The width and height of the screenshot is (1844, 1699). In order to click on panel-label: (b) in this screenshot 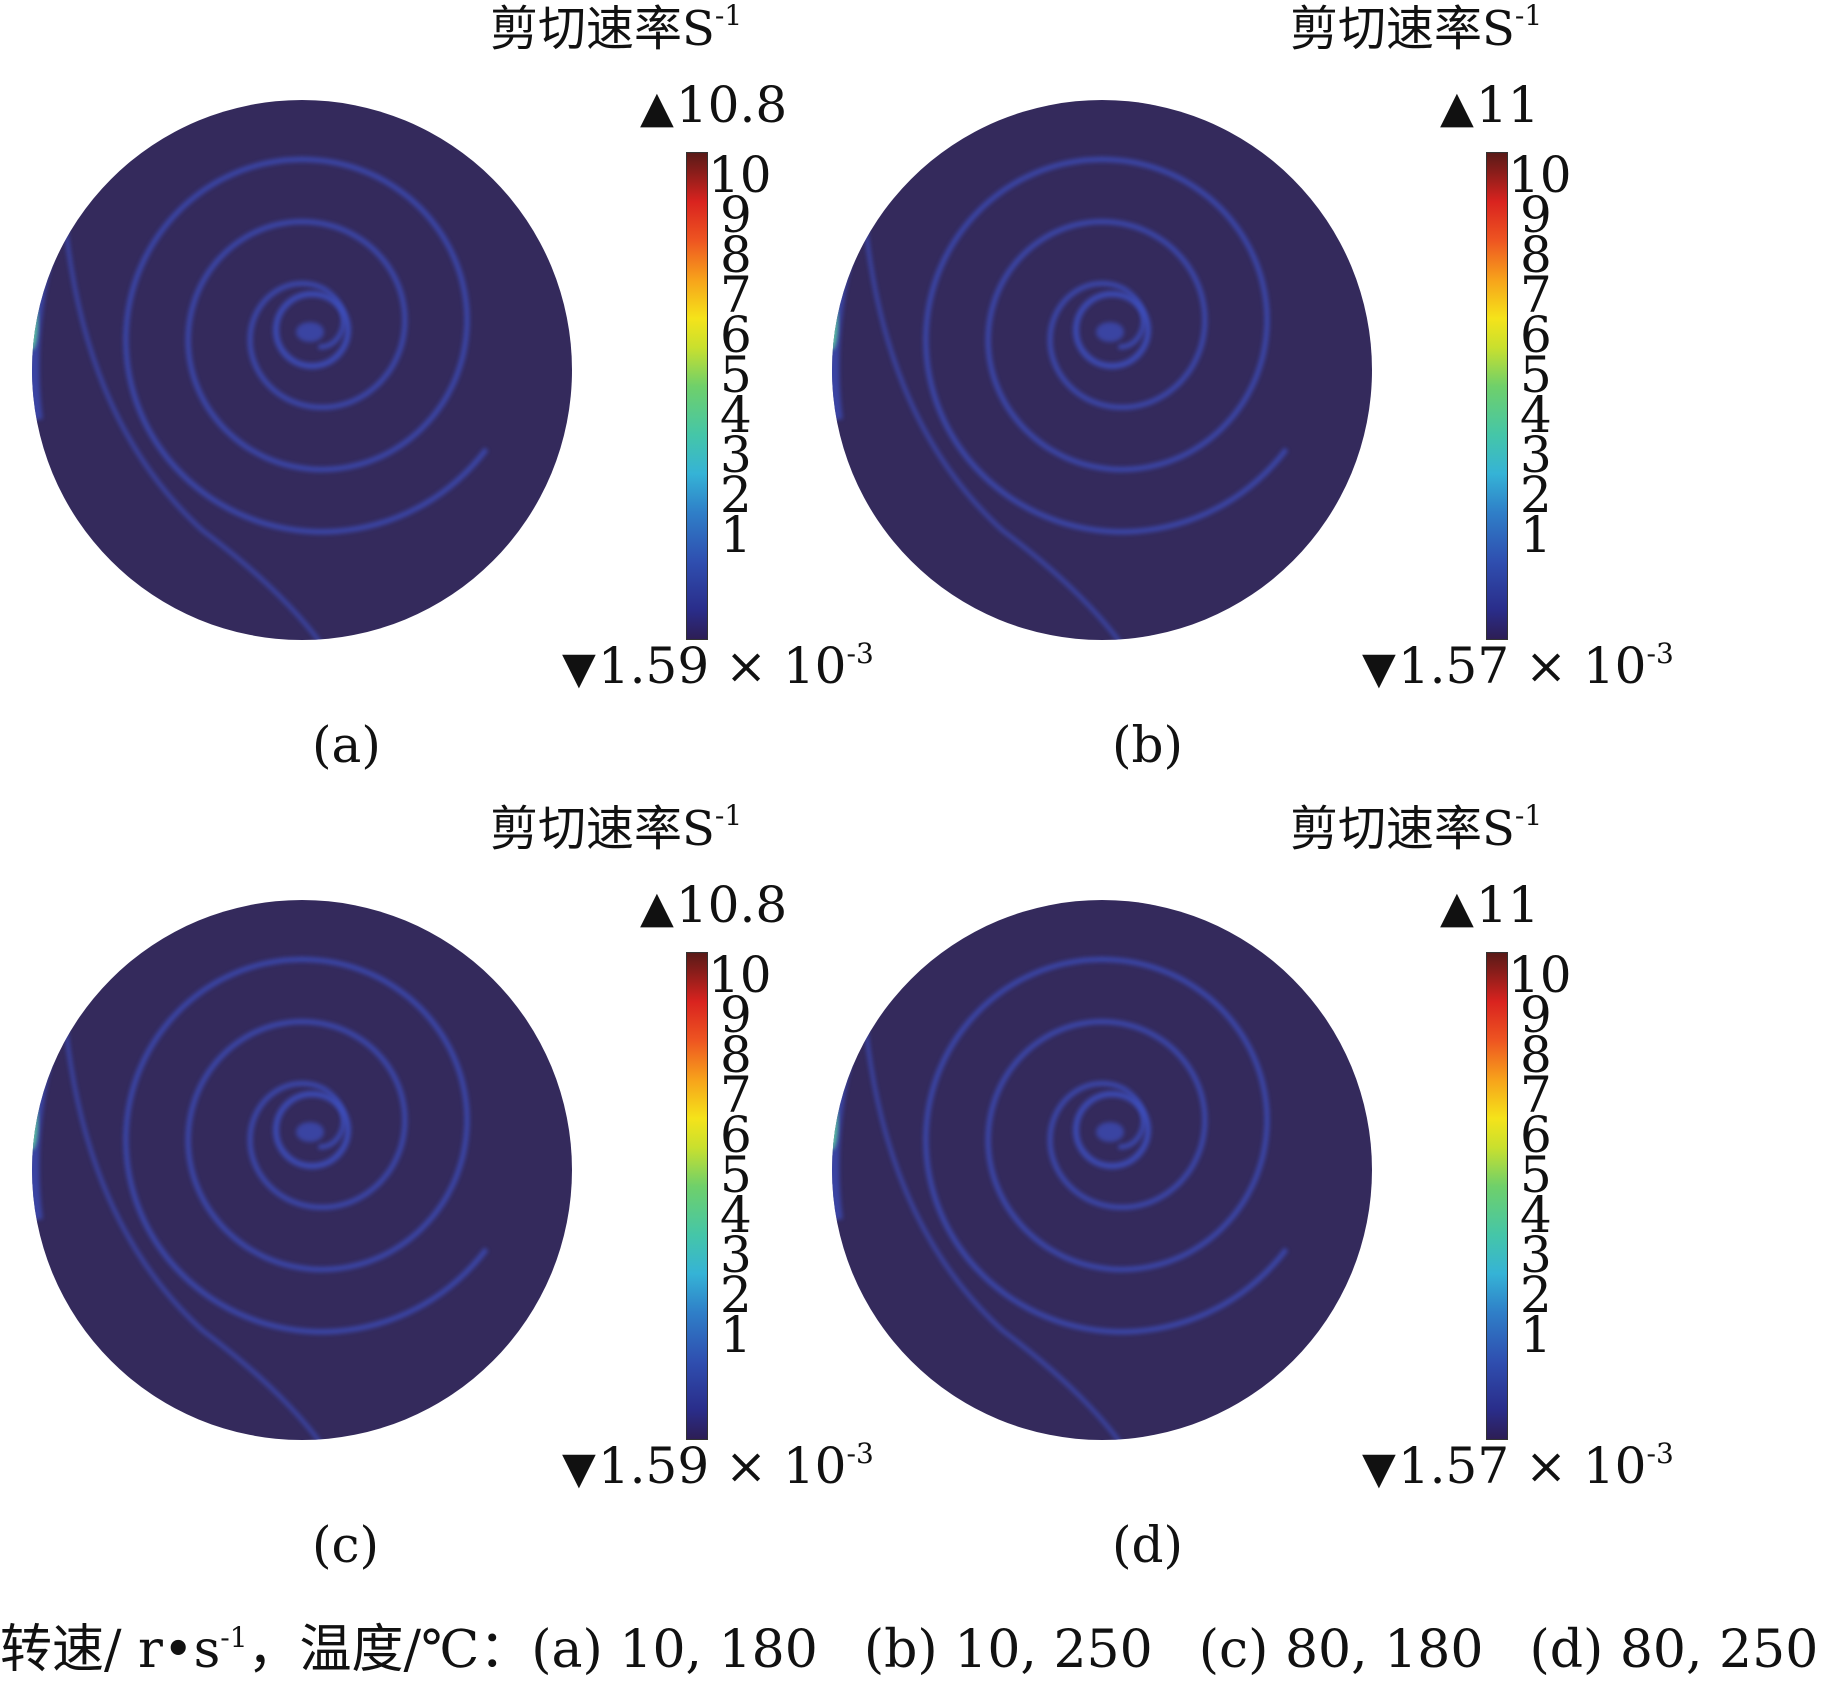, I will do `click(1148, 745)`.